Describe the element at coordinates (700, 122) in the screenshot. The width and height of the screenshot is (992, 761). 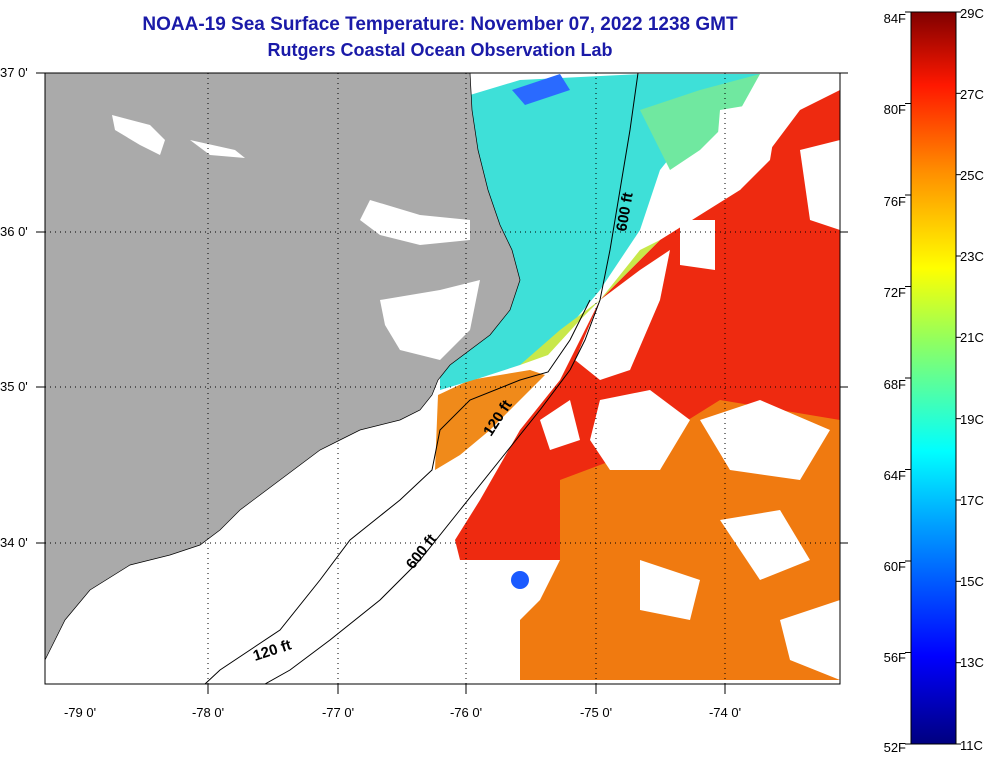
I see `green-front-sst` at that location.